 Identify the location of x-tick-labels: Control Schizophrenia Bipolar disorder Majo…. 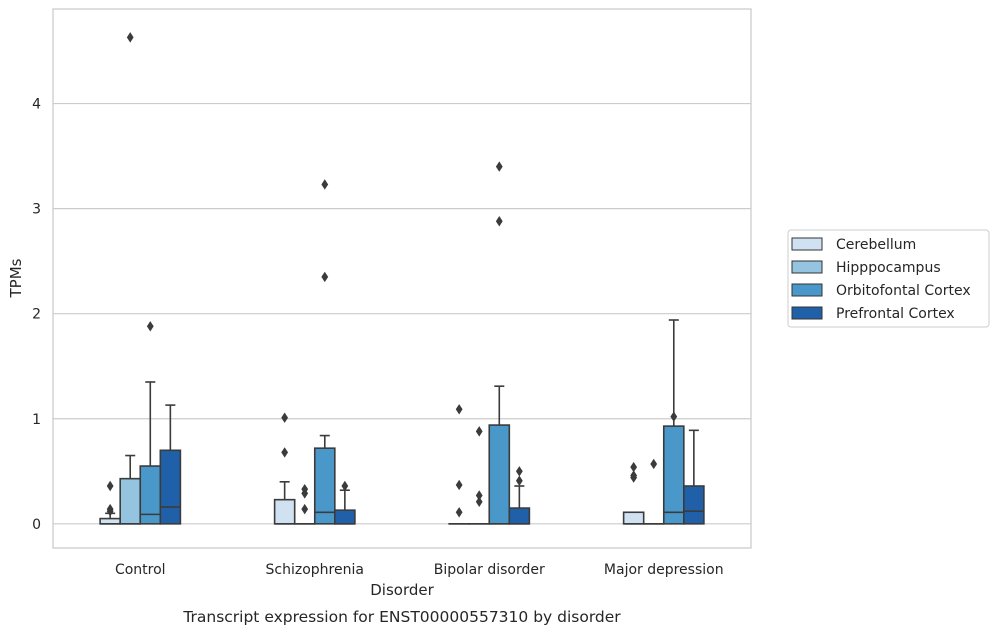
(419, 570).